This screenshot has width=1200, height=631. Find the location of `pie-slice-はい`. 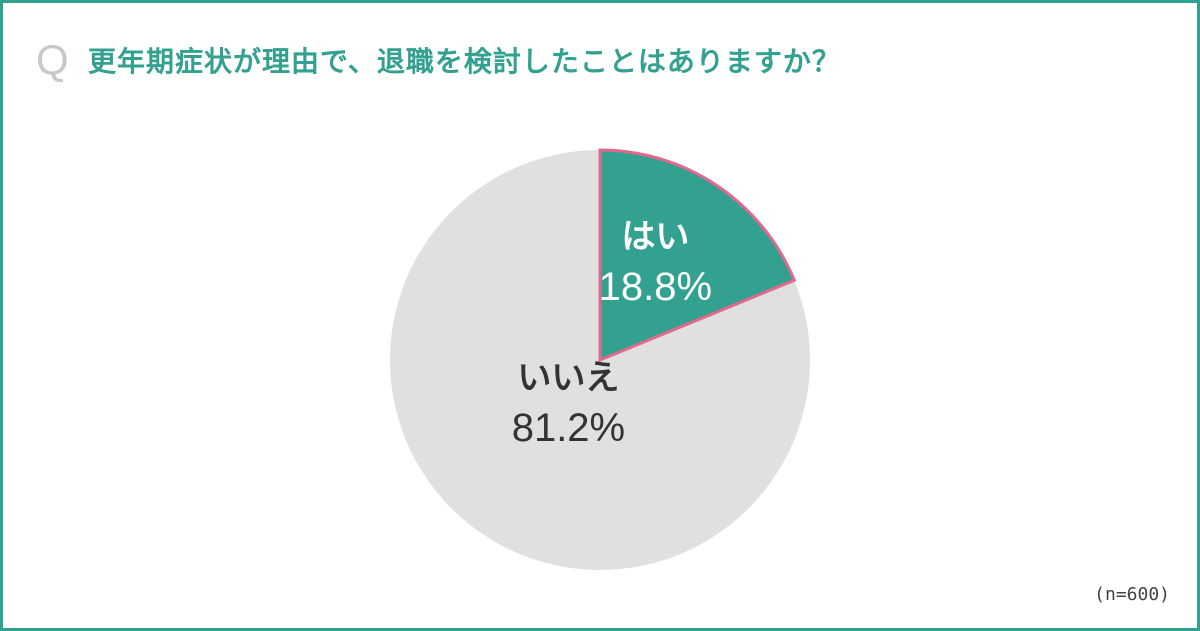

pie-slice-はい is located at coordinates (697, 255).